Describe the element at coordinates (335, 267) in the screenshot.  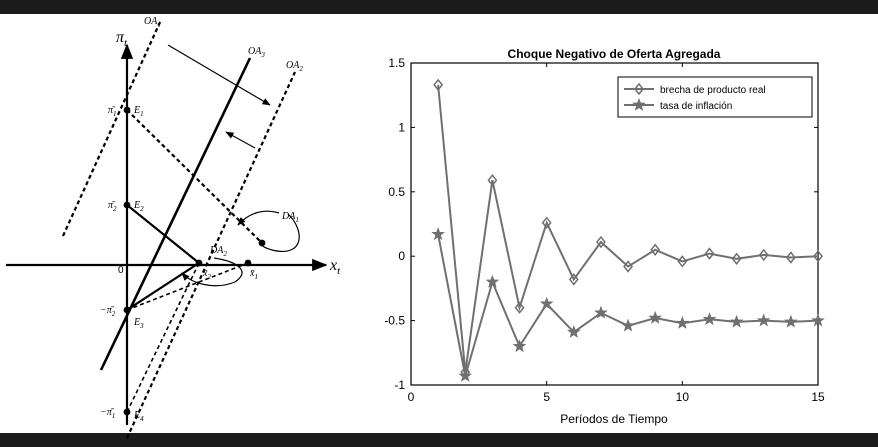
I see `x-axis-label: xt` at that location.